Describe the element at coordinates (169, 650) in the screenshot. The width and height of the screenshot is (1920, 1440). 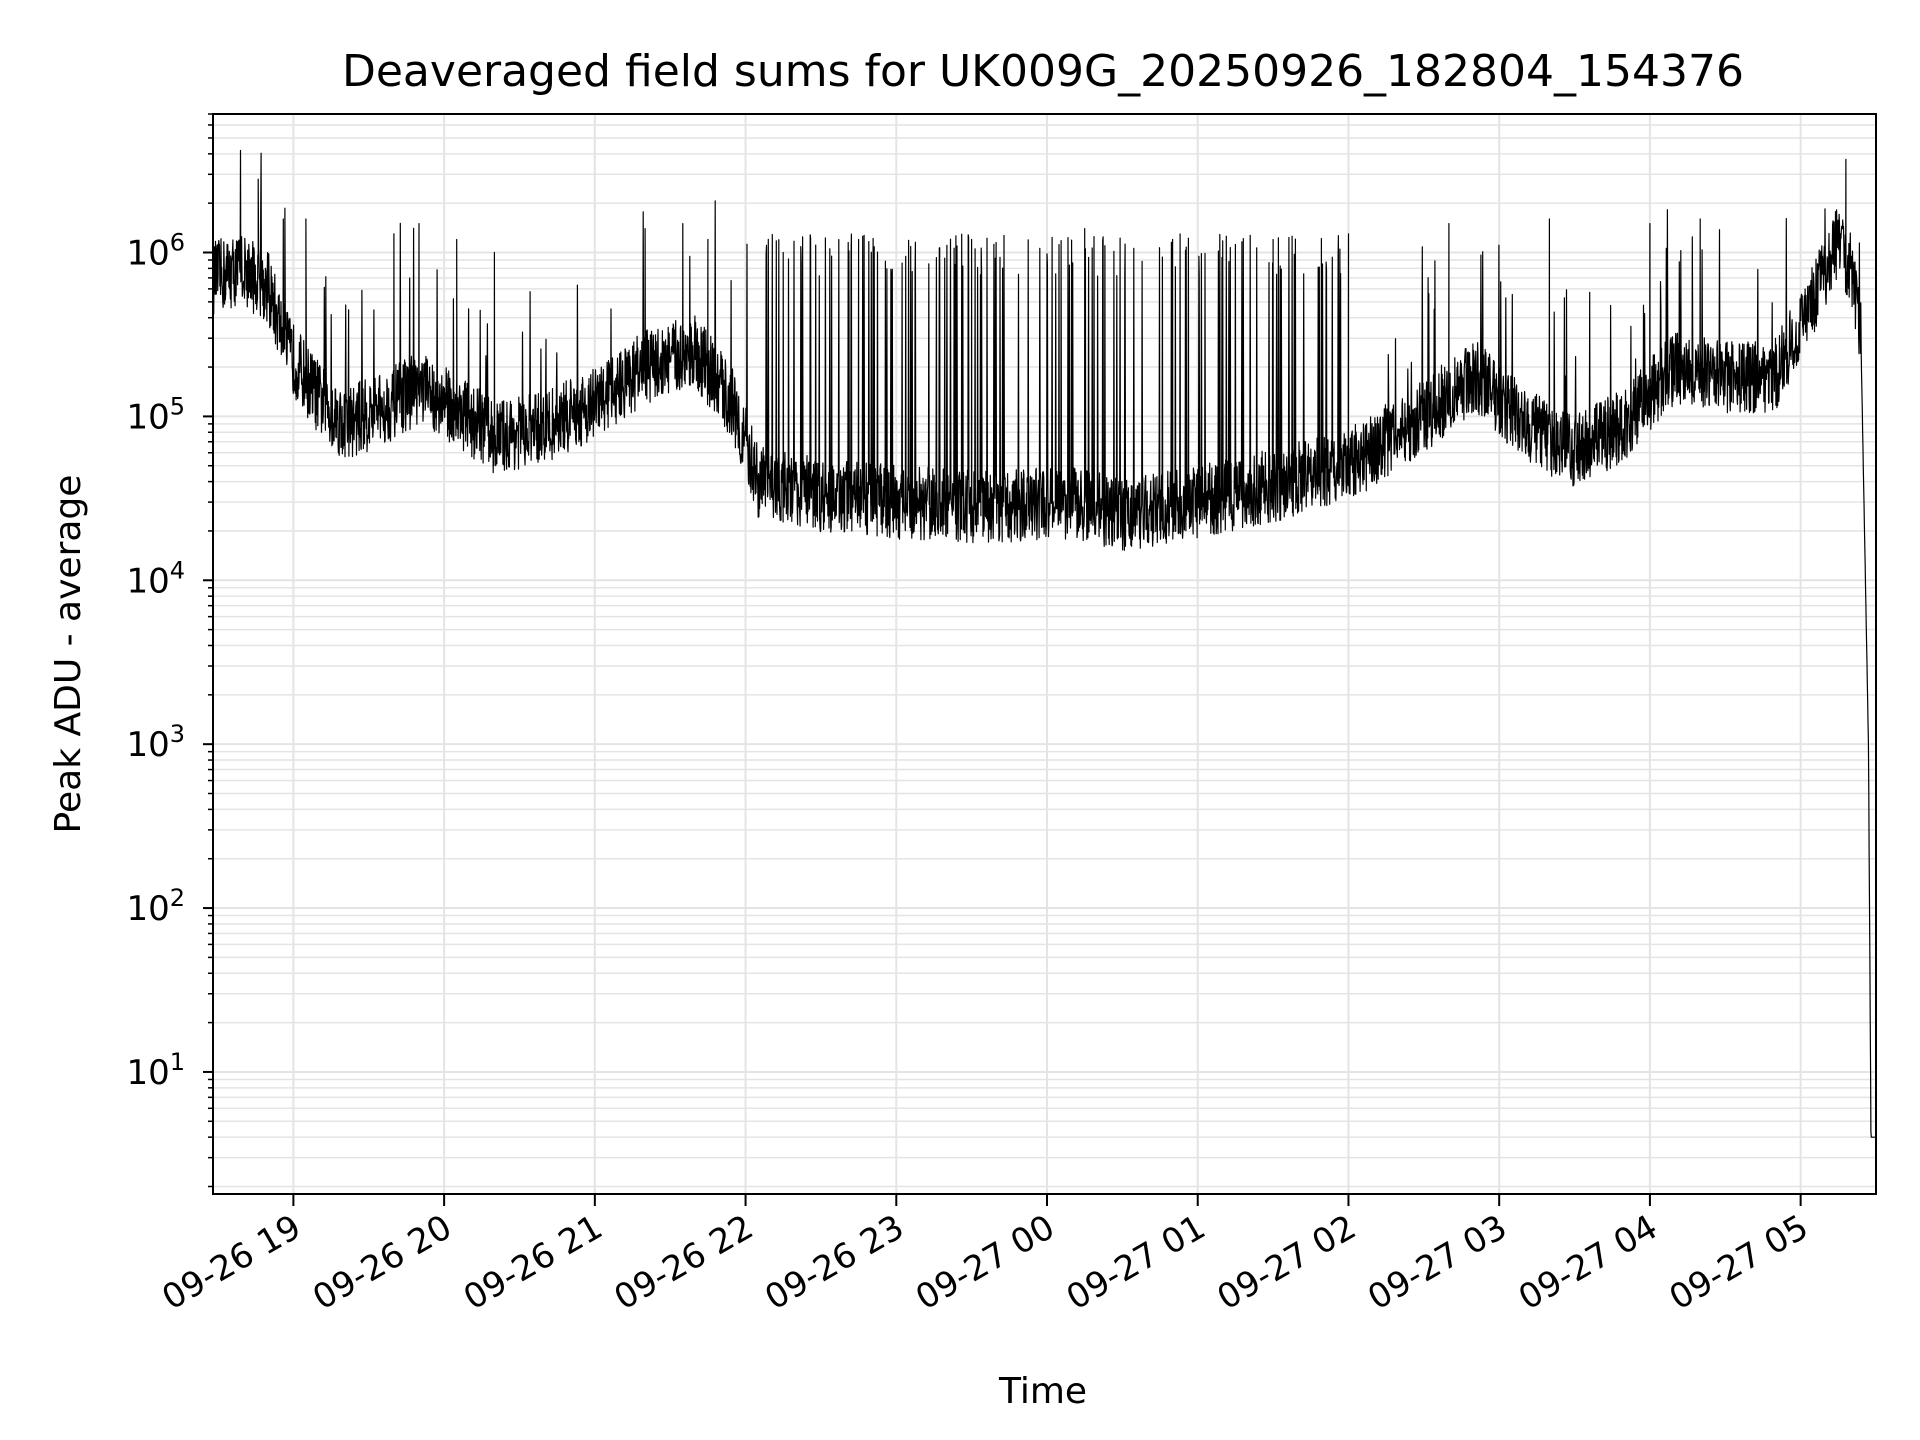
I see `y-axis: 10¹ 10² 10³ 10⁴ 10⁵ 10⁶` at that location.